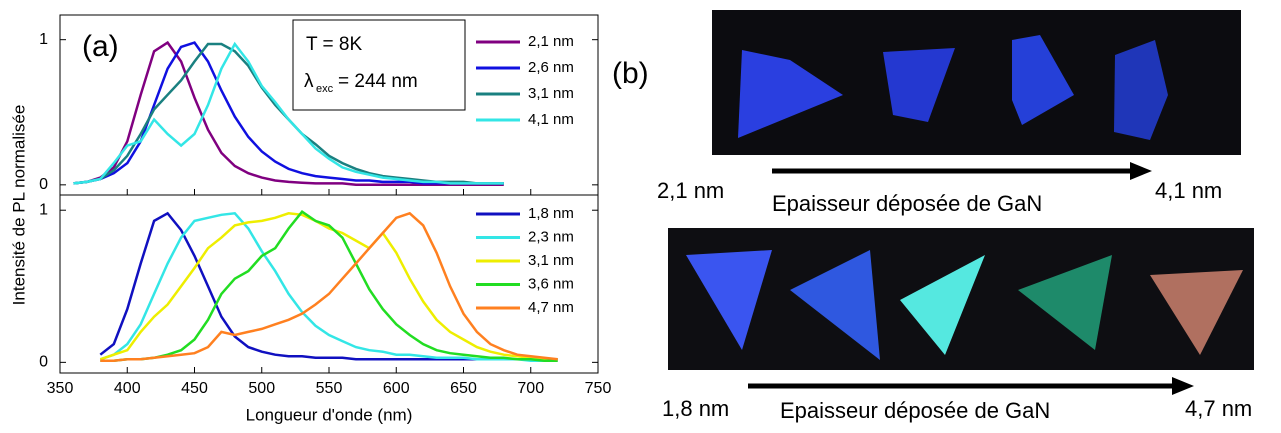 The height and width of the screenshot is (433, 1281). I want to click on x-tick-label: 400, so click(127, 388).